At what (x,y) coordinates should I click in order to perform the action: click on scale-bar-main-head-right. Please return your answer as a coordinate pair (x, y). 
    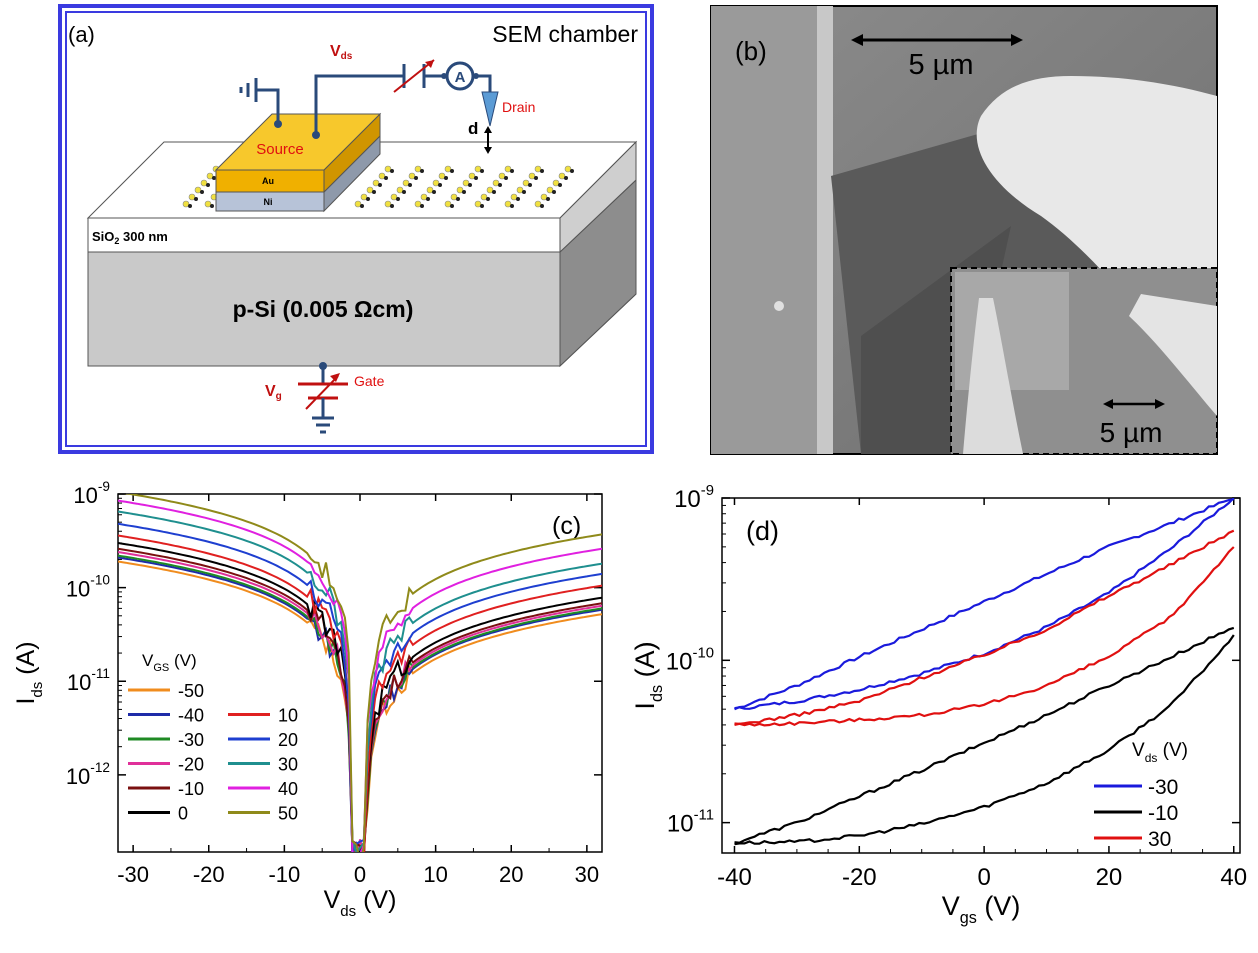
    Looking at the image, I should click on (1017, 40).